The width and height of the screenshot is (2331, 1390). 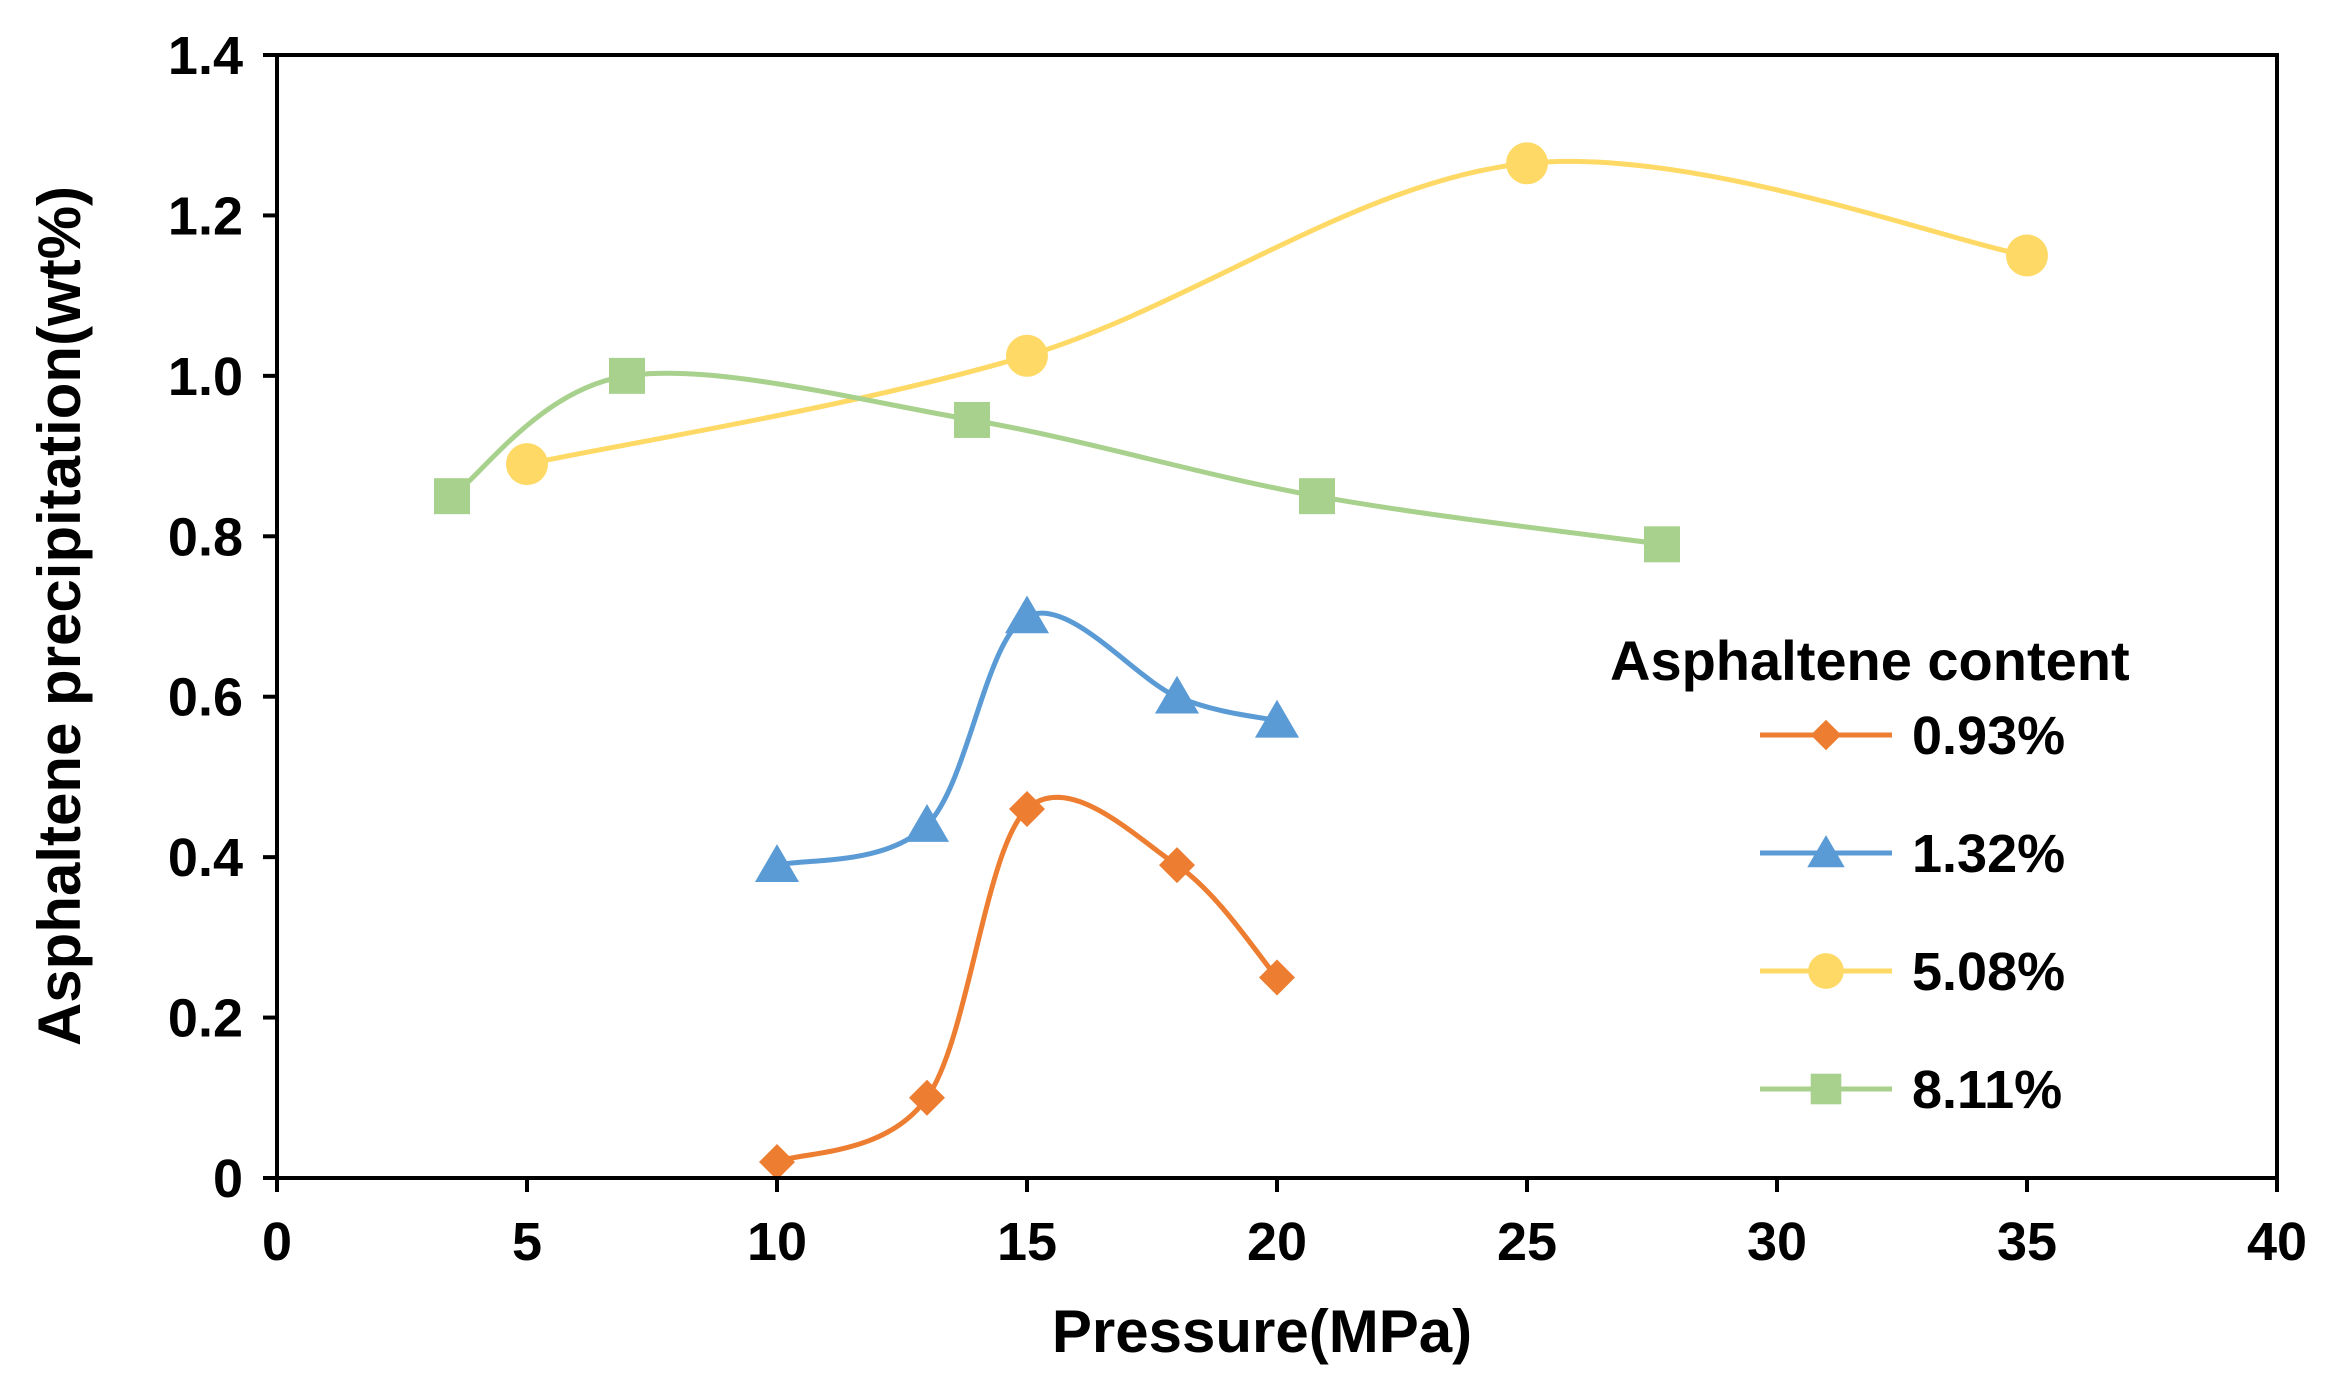 What do you see at coordinates (1912, 913) in the screenshot?
I see `legend-items: 0.93% 1.32% 5.08% 8.11%` at bounding box center [1912, 913].